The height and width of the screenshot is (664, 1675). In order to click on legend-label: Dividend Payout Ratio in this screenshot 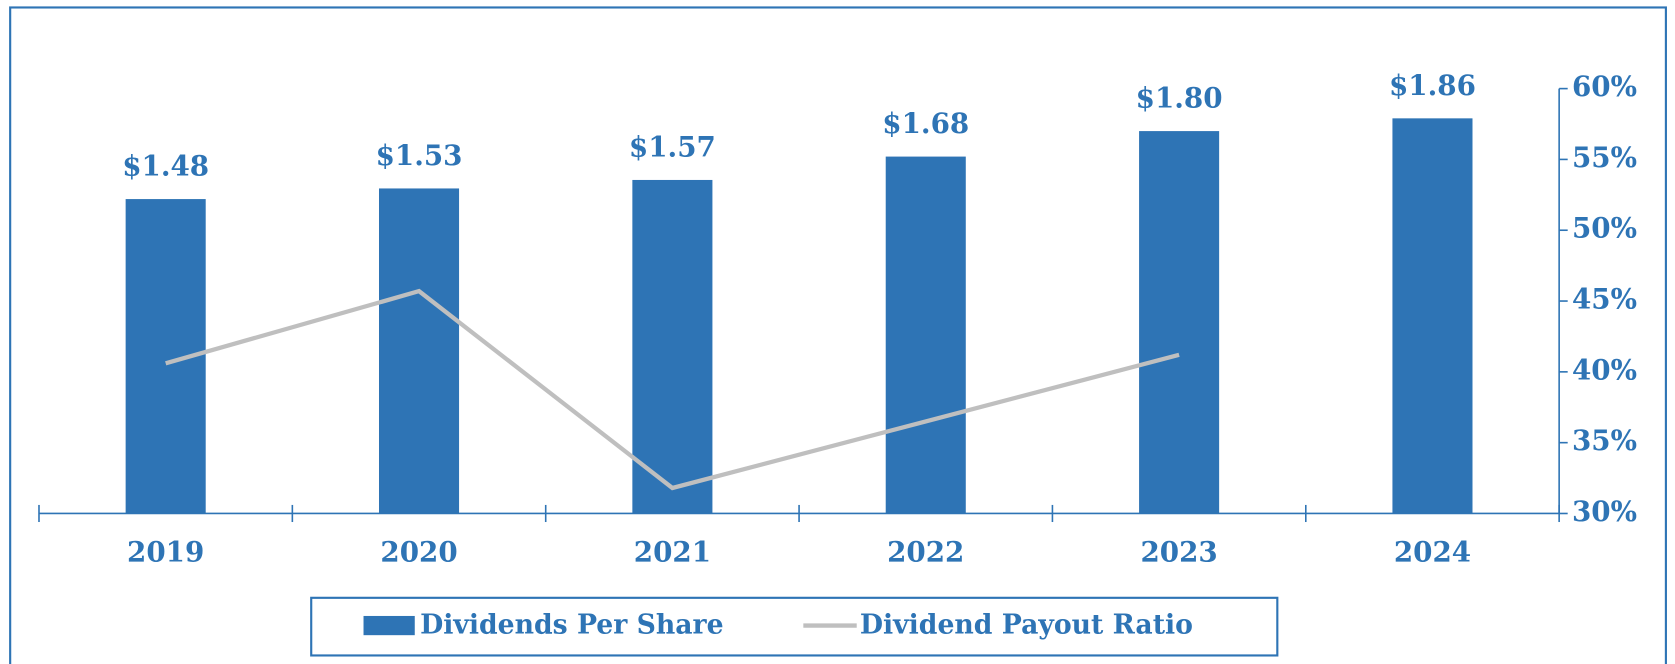, I will do `click(1026, 625)`.